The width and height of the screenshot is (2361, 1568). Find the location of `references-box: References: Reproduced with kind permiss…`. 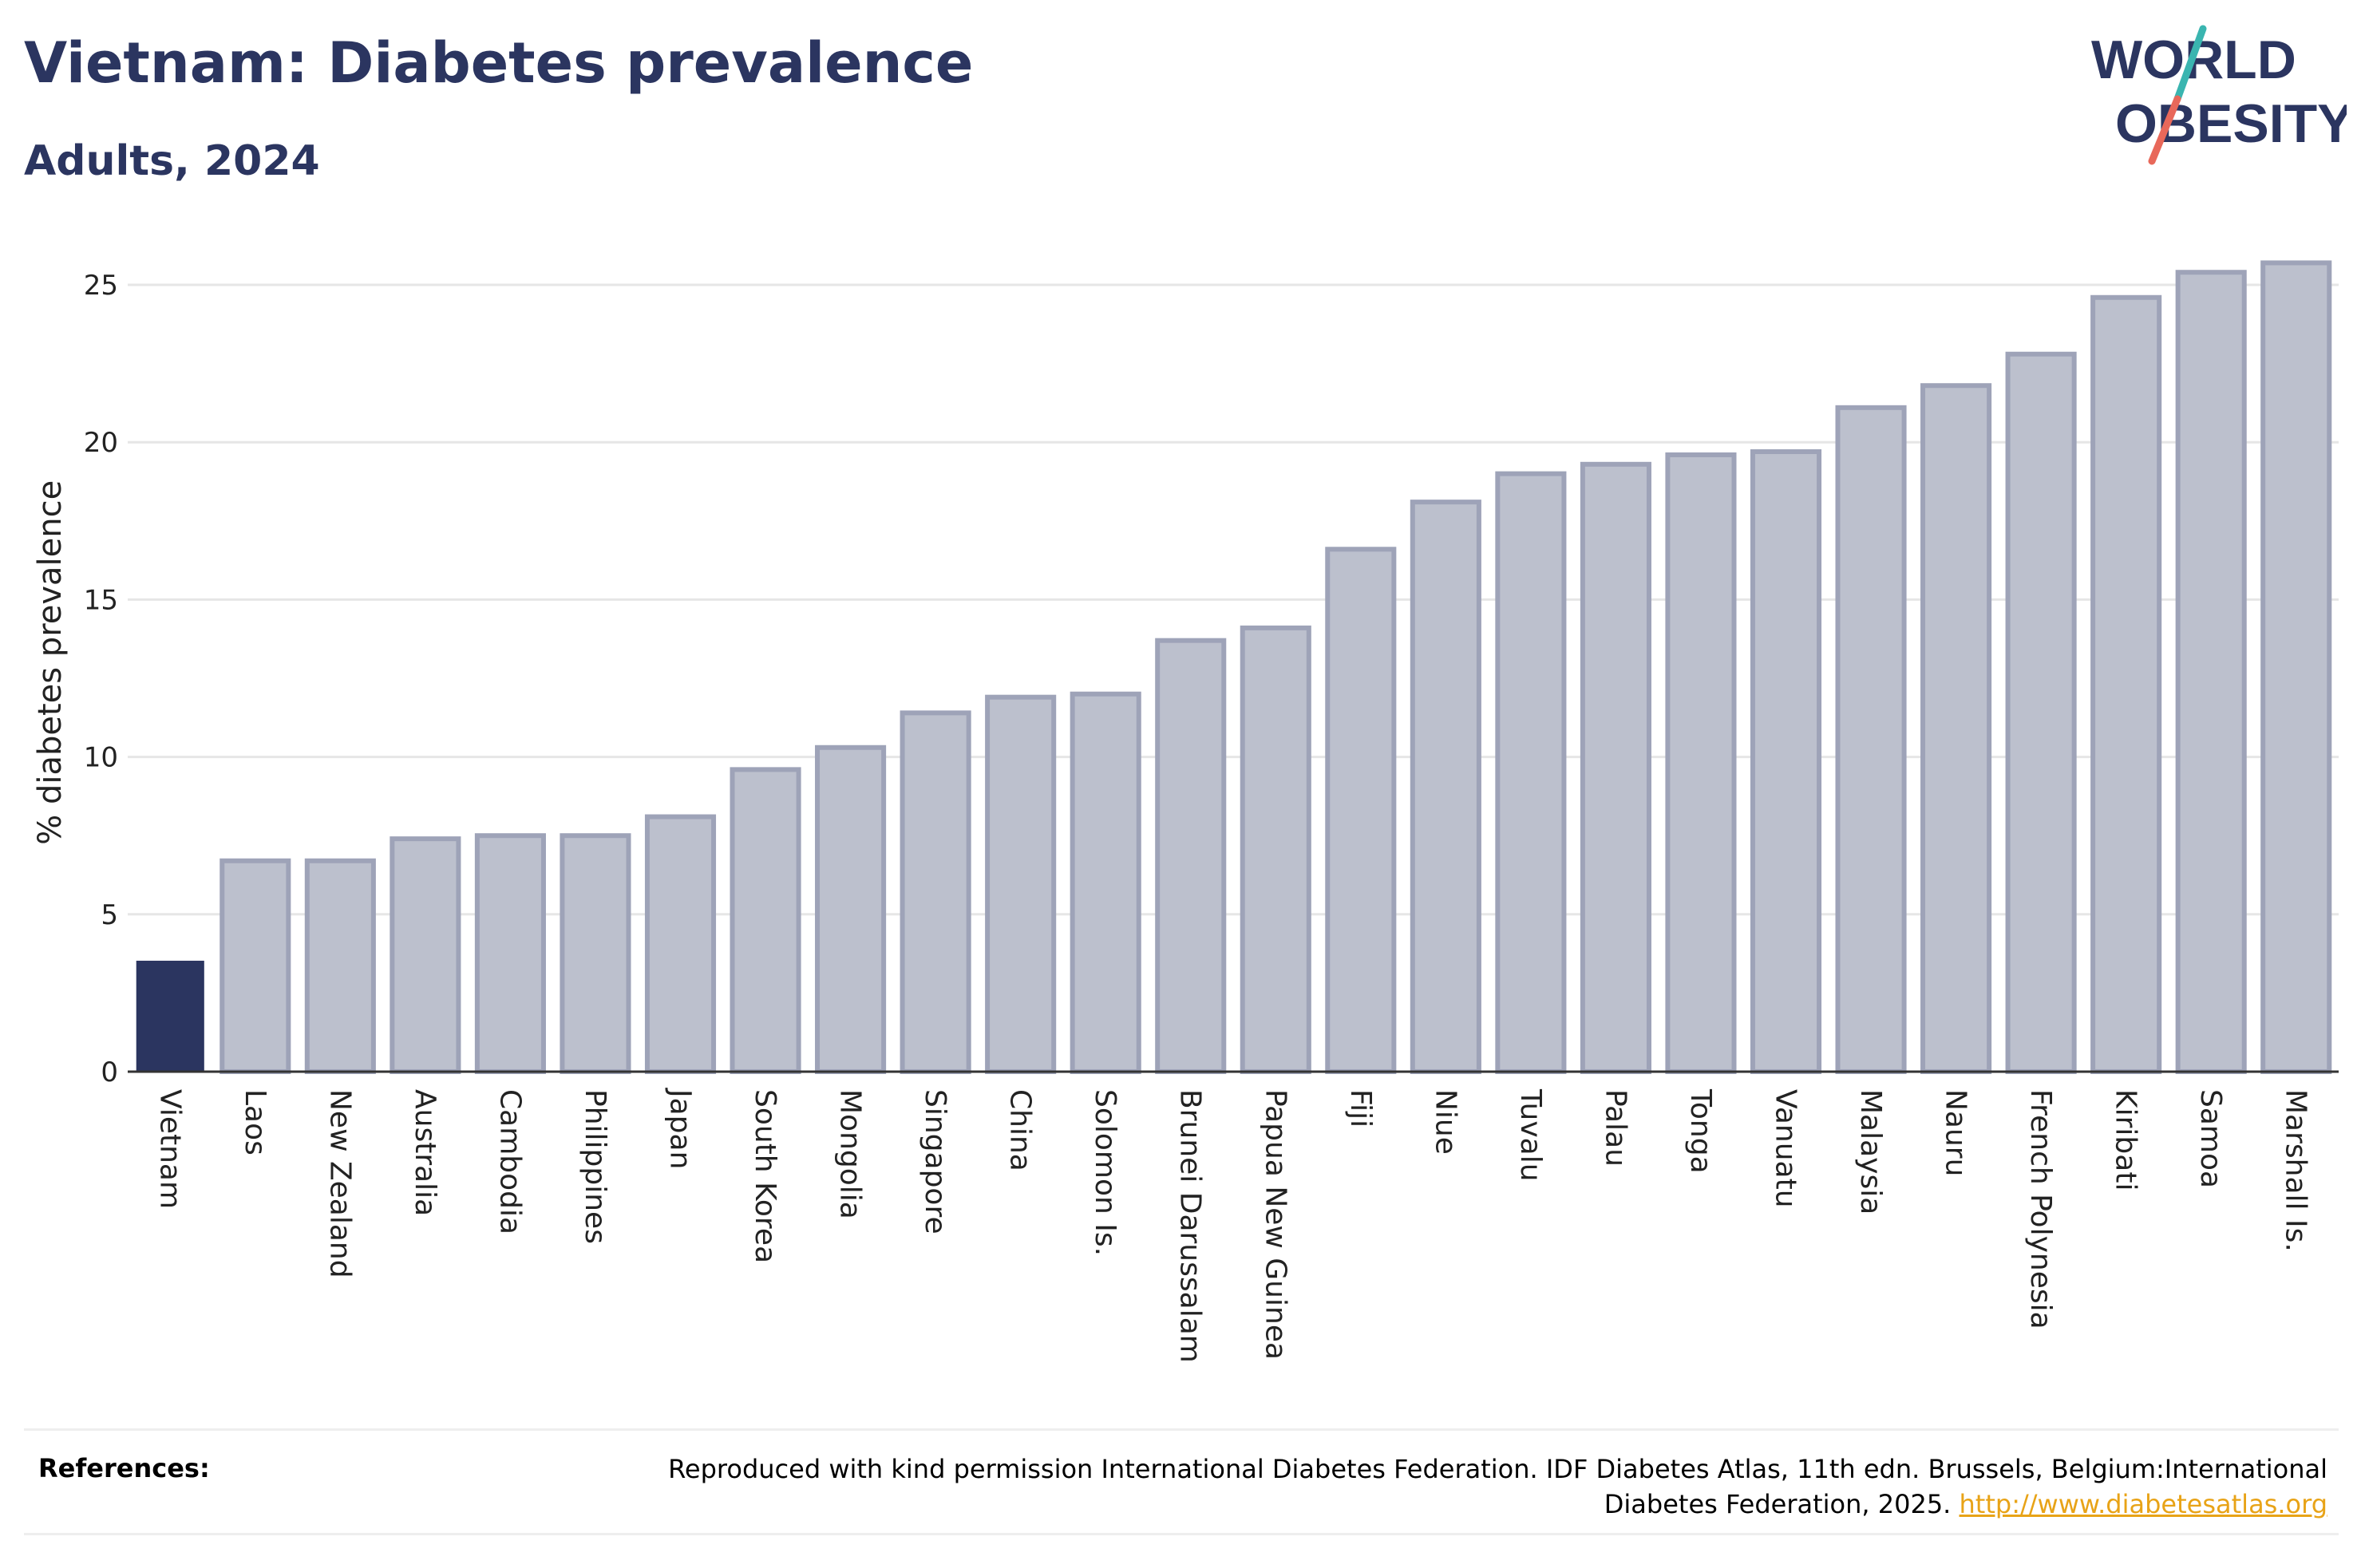

references-box: References: Reproduced with kind permiss… is located at coordinates (1181, 1481).